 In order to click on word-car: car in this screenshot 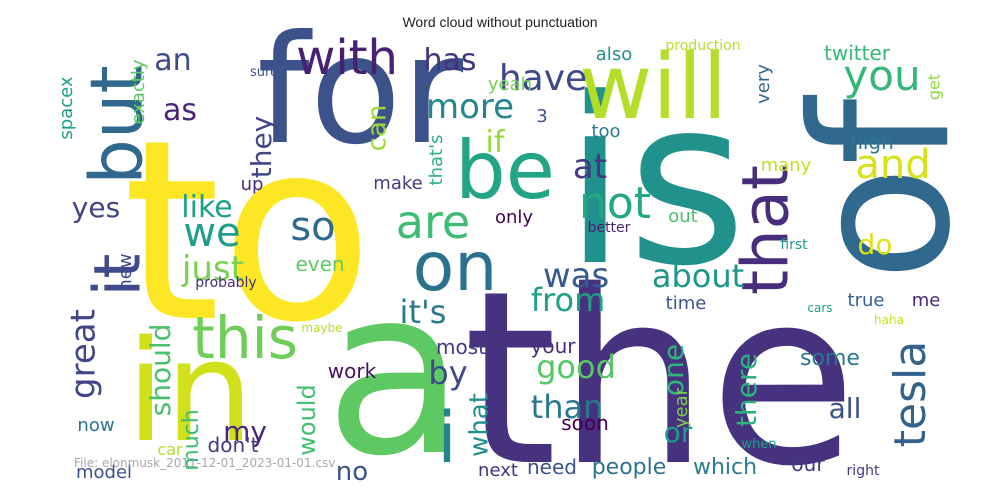, I will do `click(170, 449)`.